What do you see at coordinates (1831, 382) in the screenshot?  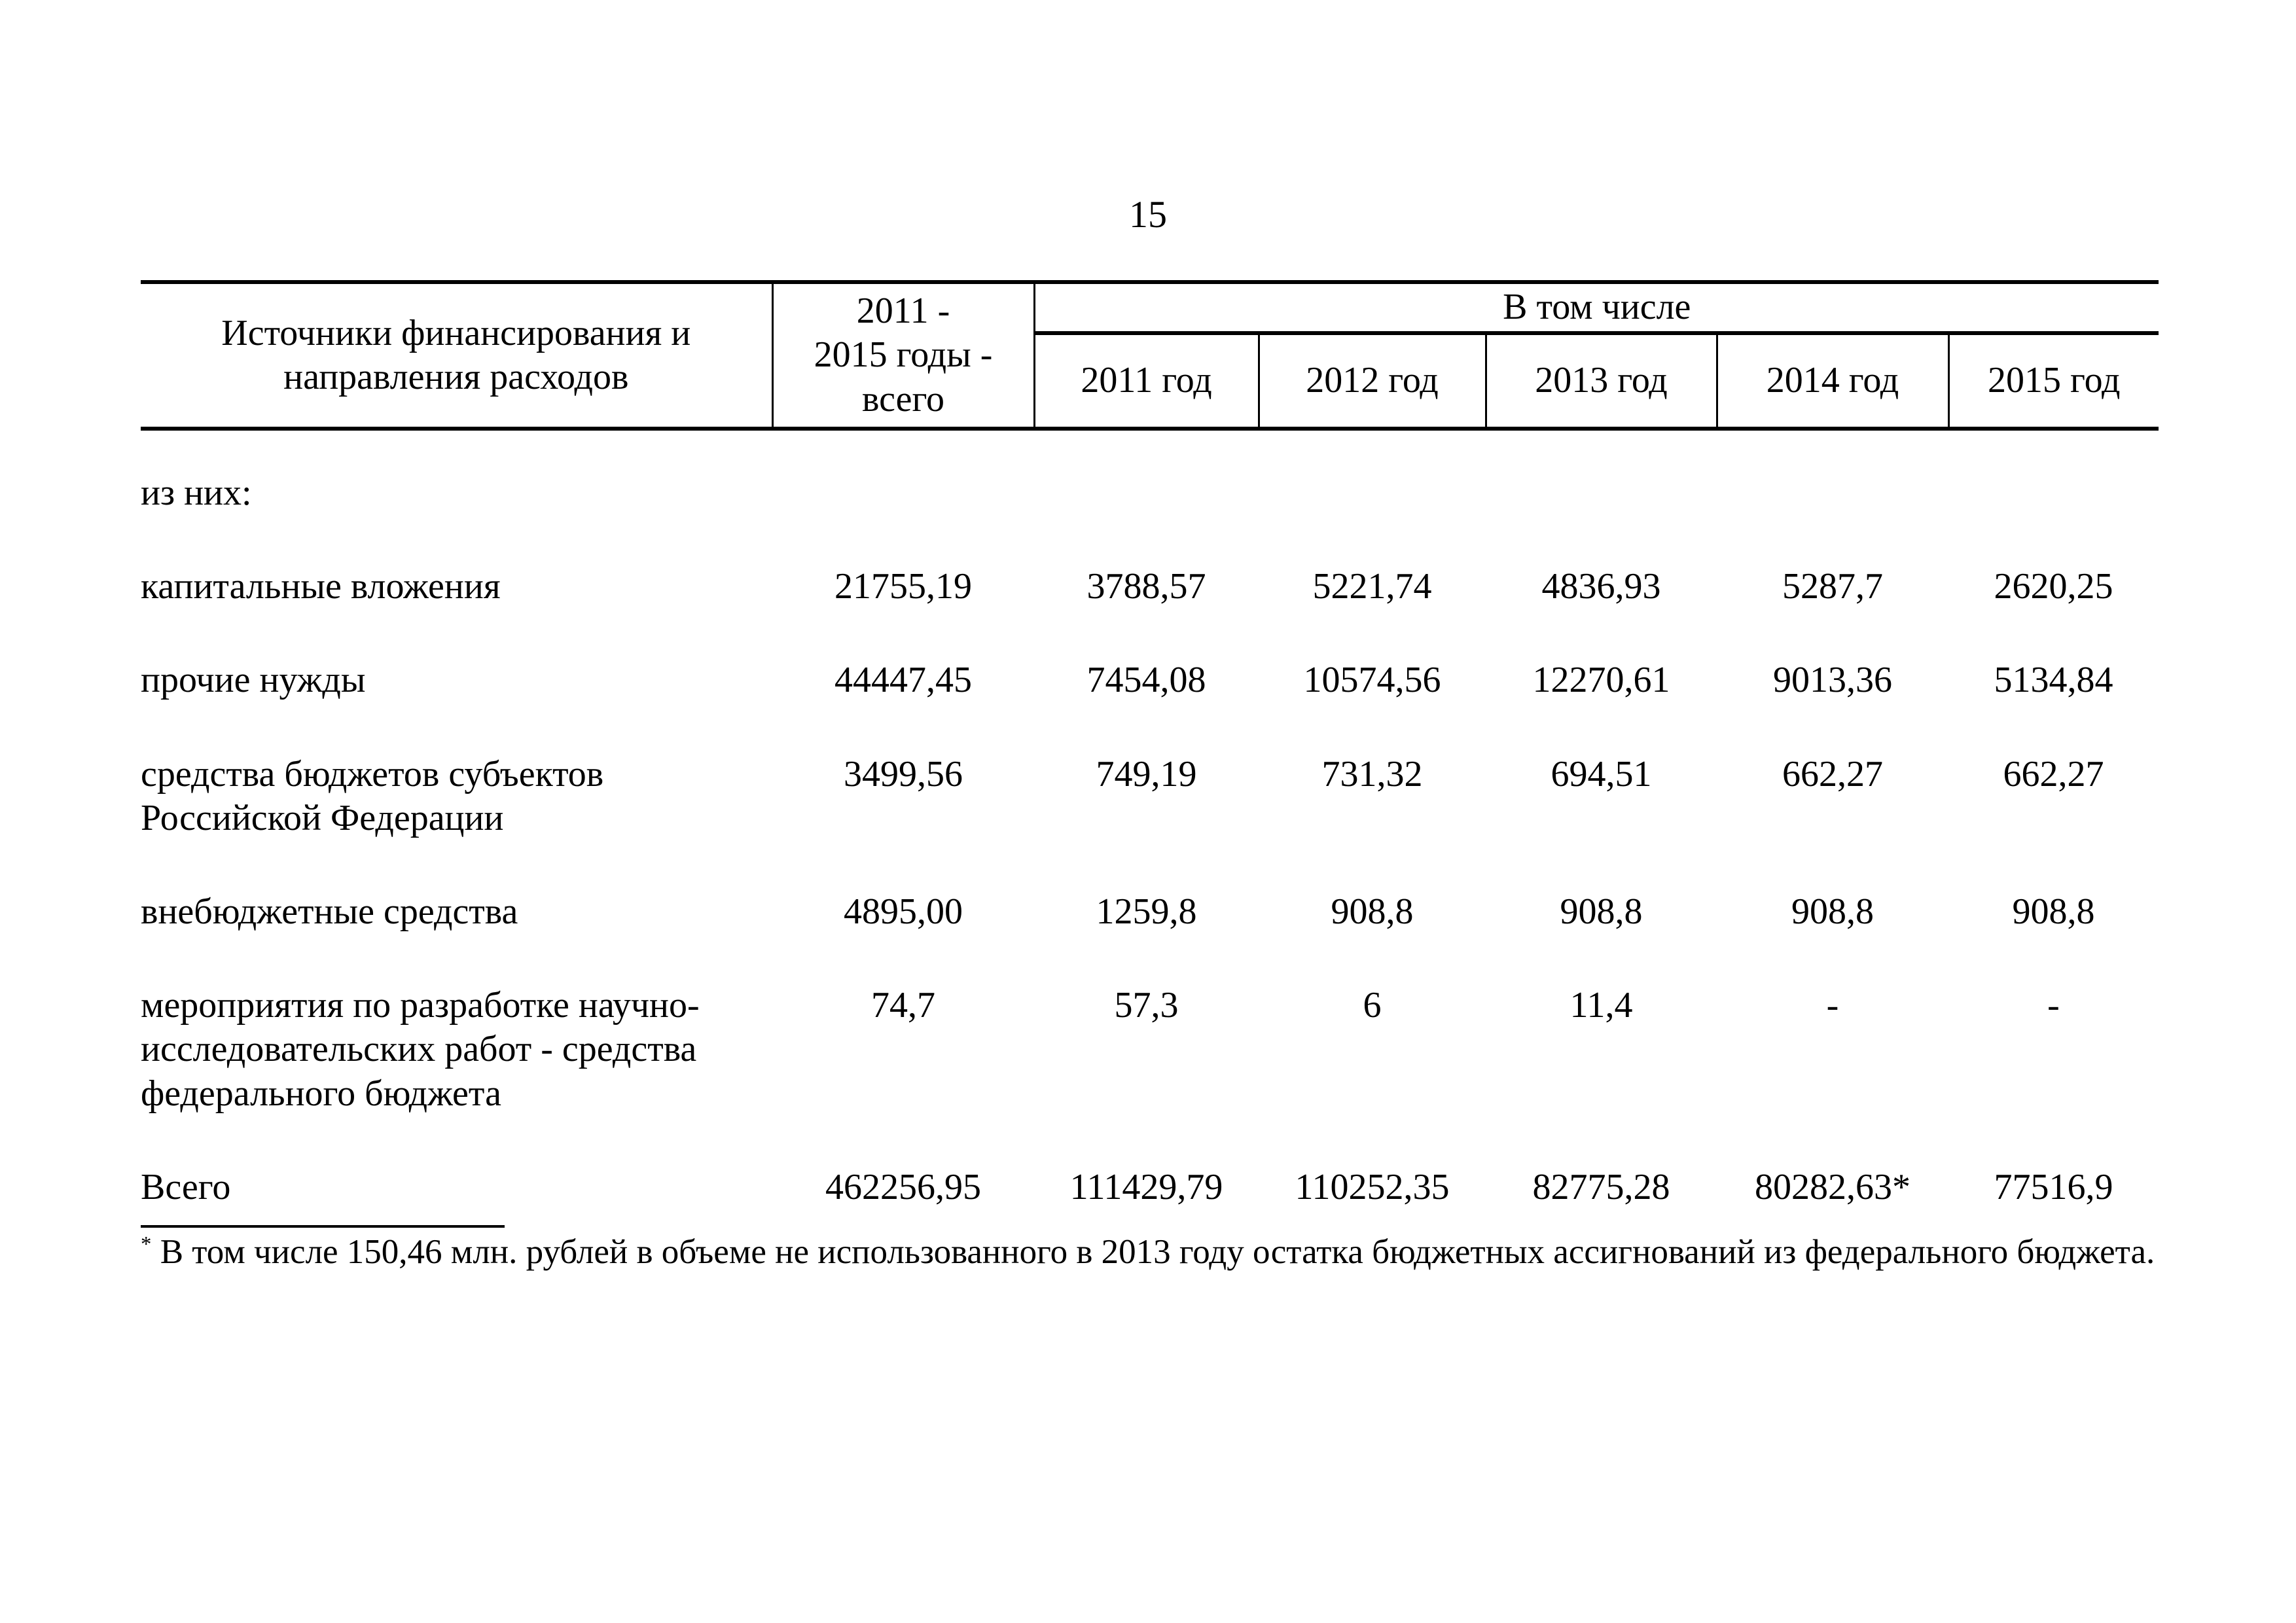 I see `header-year-2014: 2014 год` at bounding box center [1831, 382].